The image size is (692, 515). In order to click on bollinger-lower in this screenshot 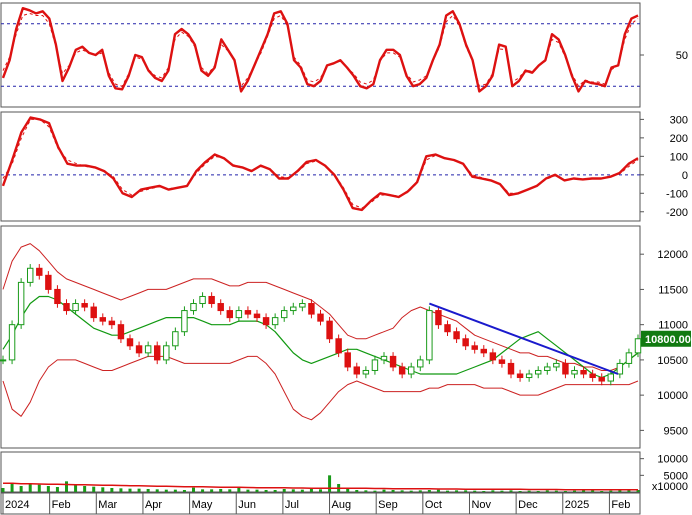, I will do `click(320, 388)`.